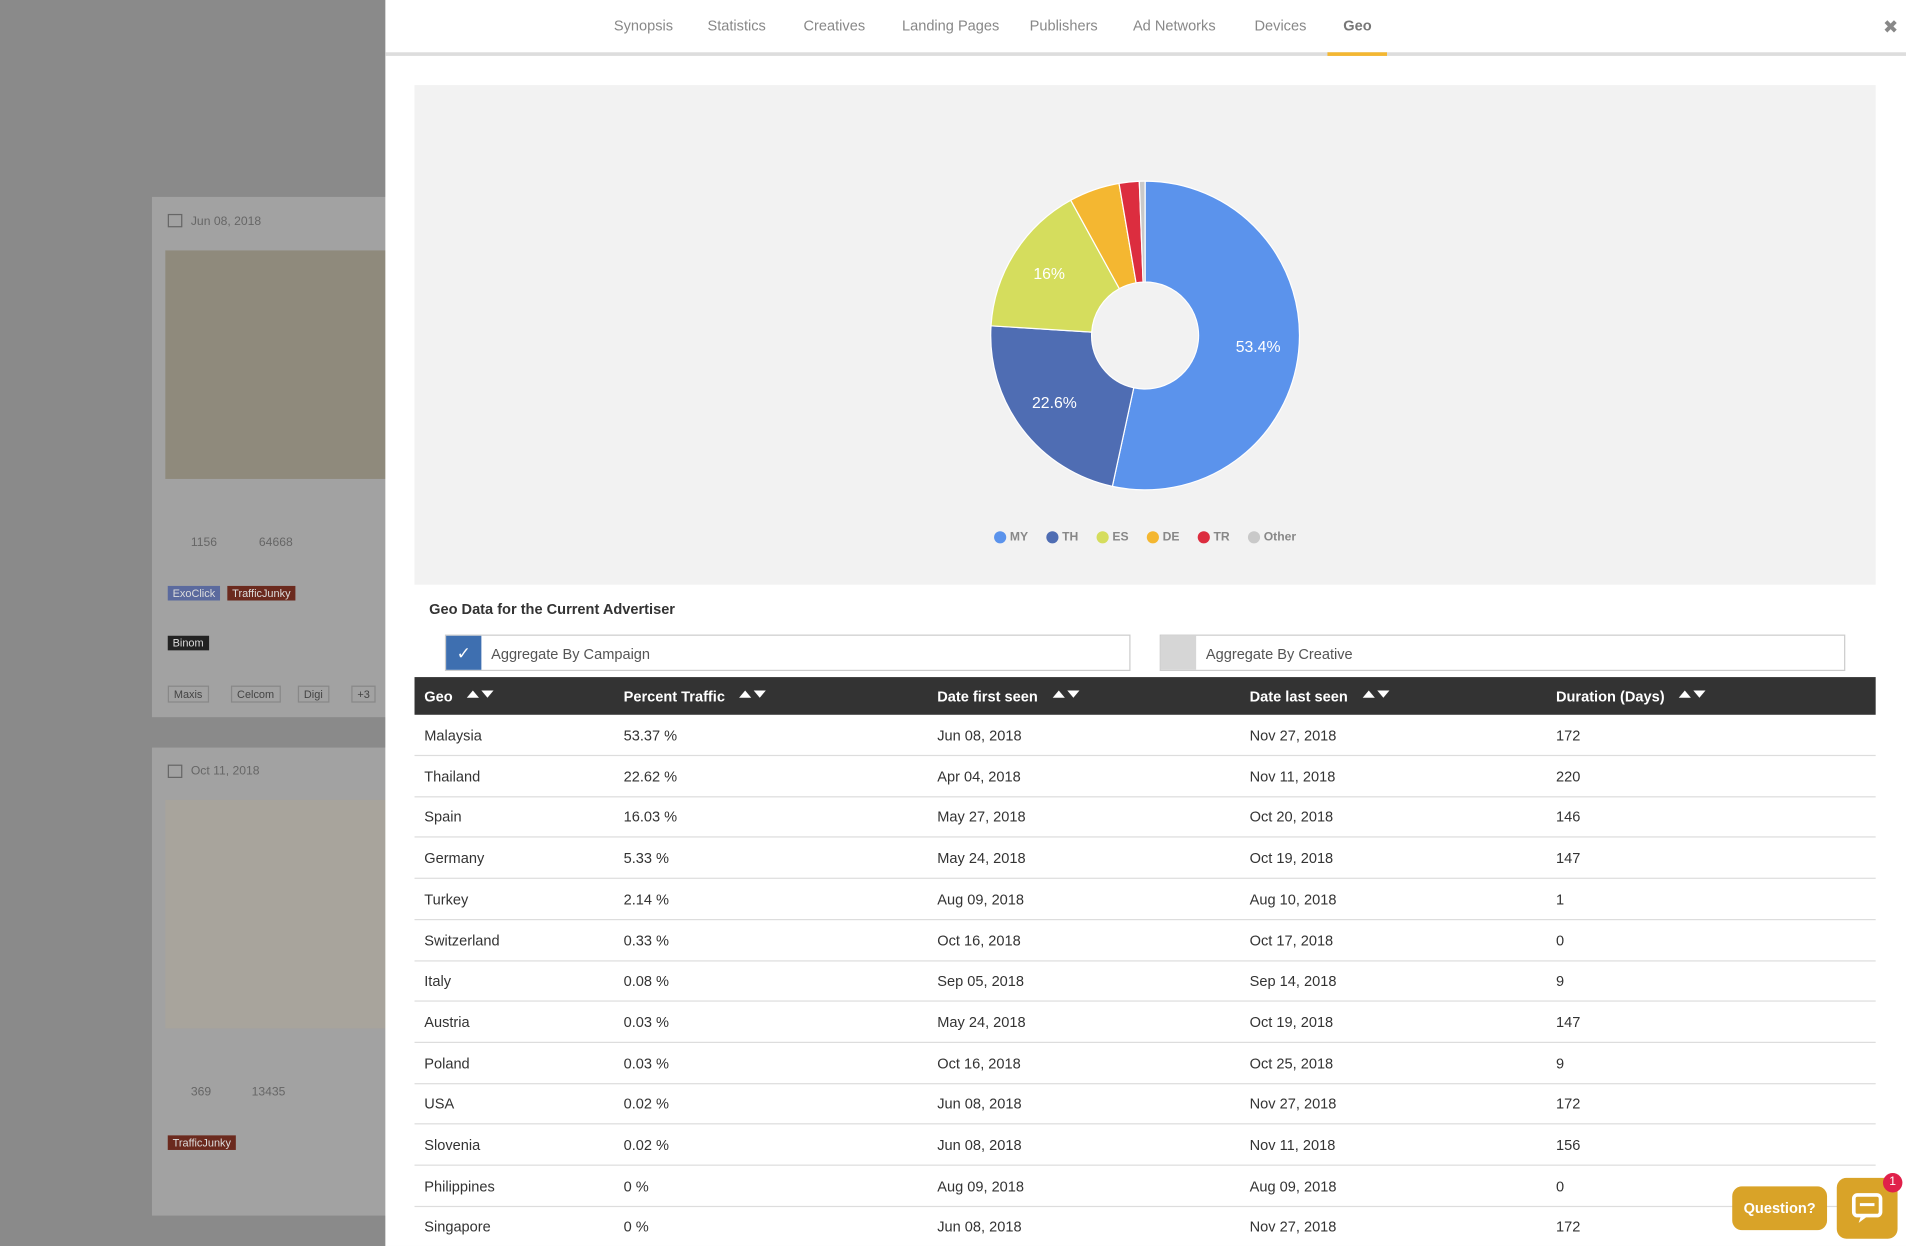 This screenshot has height=1246, width=1906. What do you see at coordinates (1145, 981) in the screenshot?
I see `table-row: Italy 0.08 % Sep 05, 2018 Sep 14, 2018 9` at bounding box center [1145, 981].